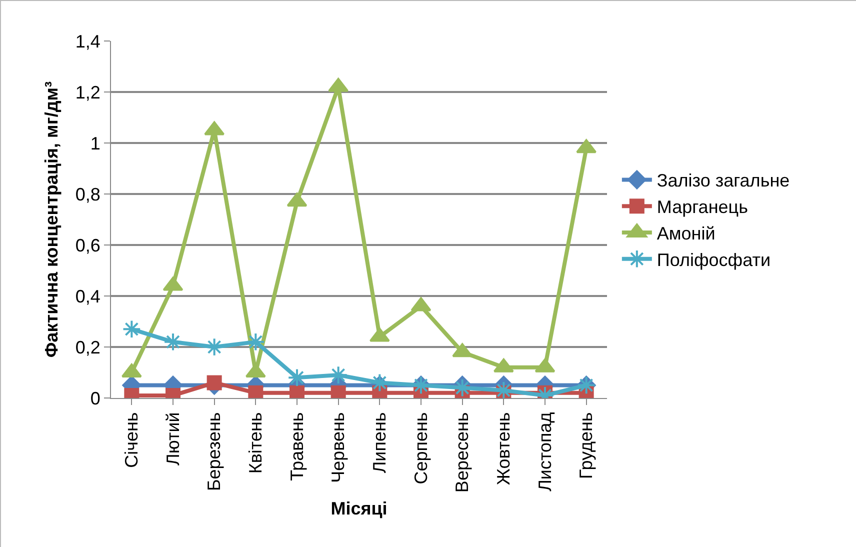  Describe the element at coordinates (87, 194) in the screenshot. I see `y-tick-label: 0,8` at that location.